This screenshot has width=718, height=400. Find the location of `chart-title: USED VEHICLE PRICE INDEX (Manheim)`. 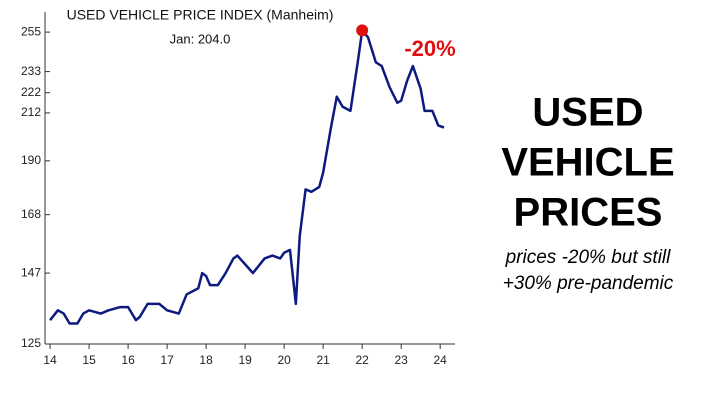

chart-title: USED VEHICLE PRICE INDEX (Manheim) is located at coordinates (200, 15).